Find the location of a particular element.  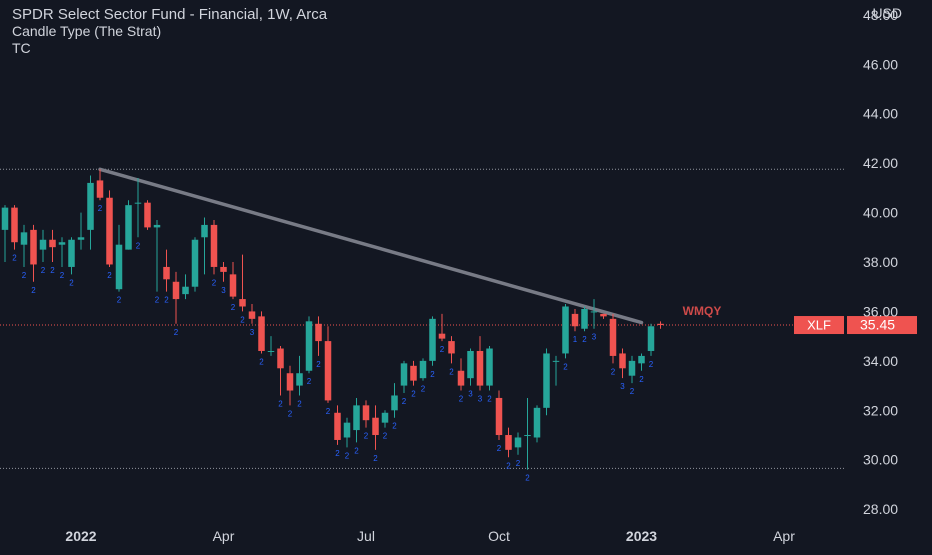

indicator-candle-type: Candle Type (The Strat) is located at coordinates (87, 31).